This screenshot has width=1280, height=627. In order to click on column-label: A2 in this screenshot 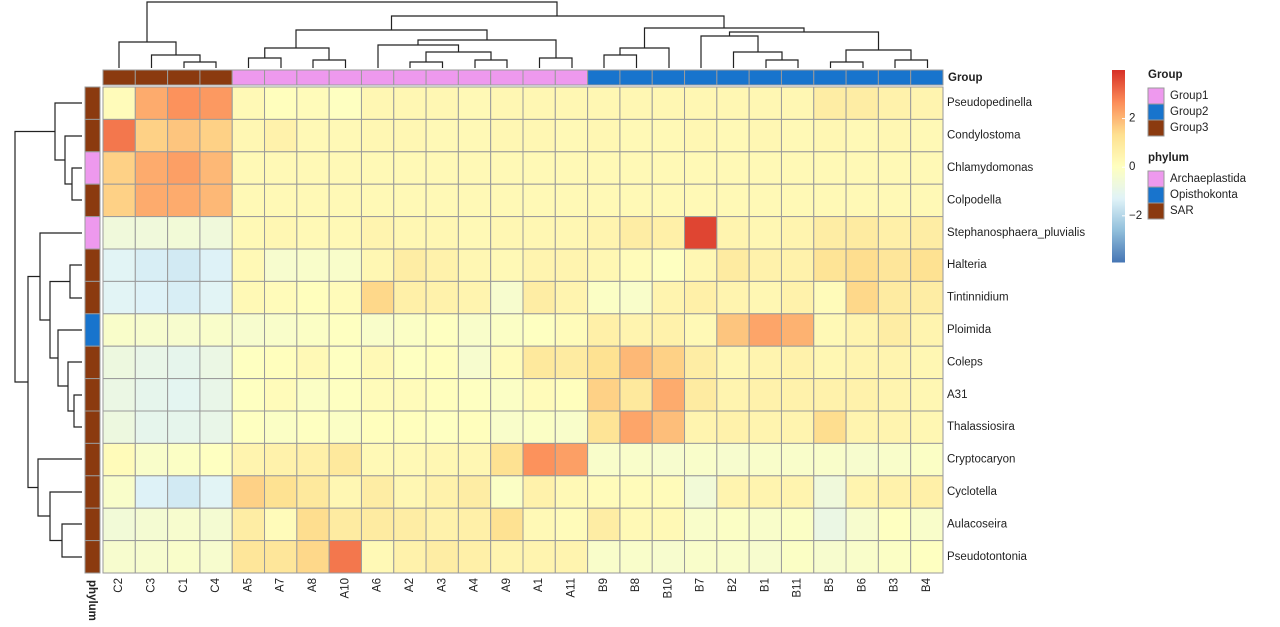, I will do `click(410, 585)`.